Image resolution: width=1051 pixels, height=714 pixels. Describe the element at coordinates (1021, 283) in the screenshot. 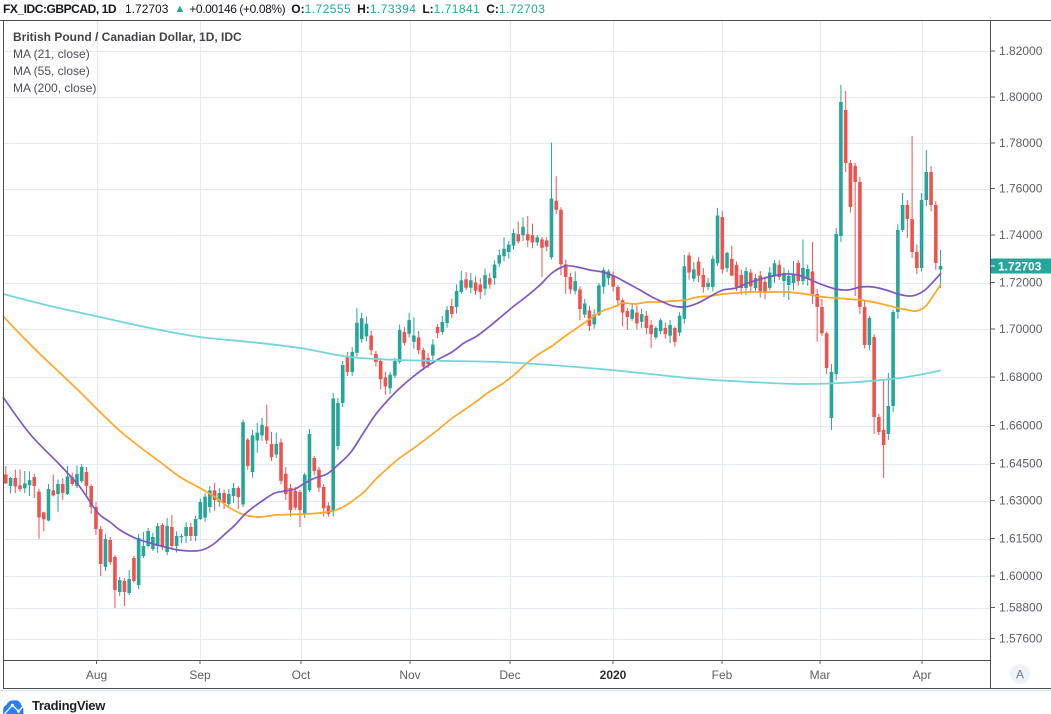

I see `svg-text: 1.72000` at that location.